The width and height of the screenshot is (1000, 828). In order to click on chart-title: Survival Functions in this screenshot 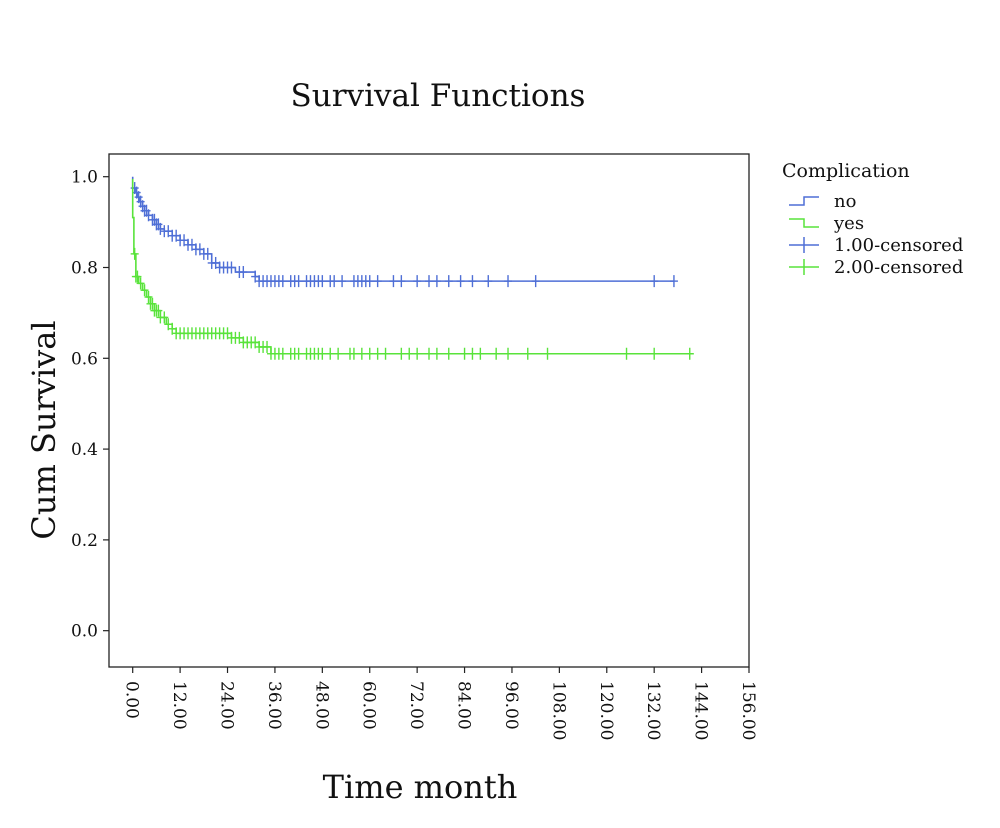, I will do `click(438, 96)`.